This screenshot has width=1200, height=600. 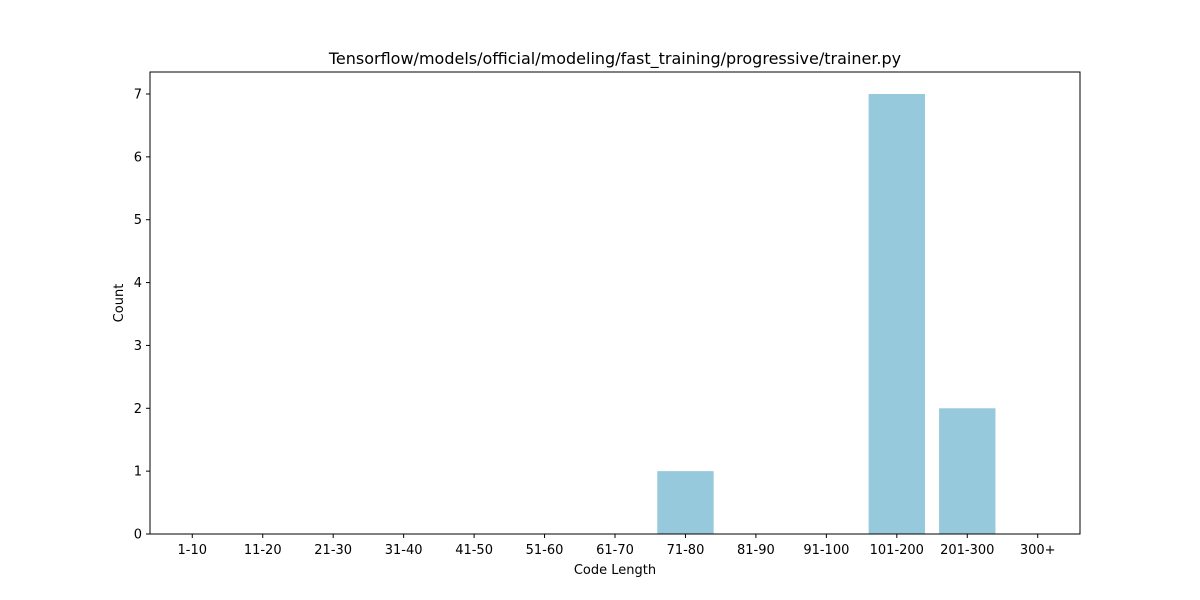 I want to click on y-tick-label: 2, so click(x=138, y=409).